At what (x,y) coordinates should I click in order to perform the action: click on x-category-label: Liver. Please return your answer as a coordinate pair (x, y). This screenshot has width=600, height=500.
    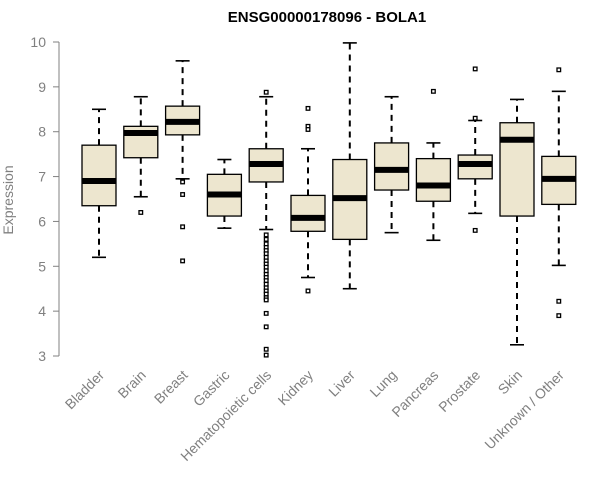
    Looking at the image, I should click on (341, 383).